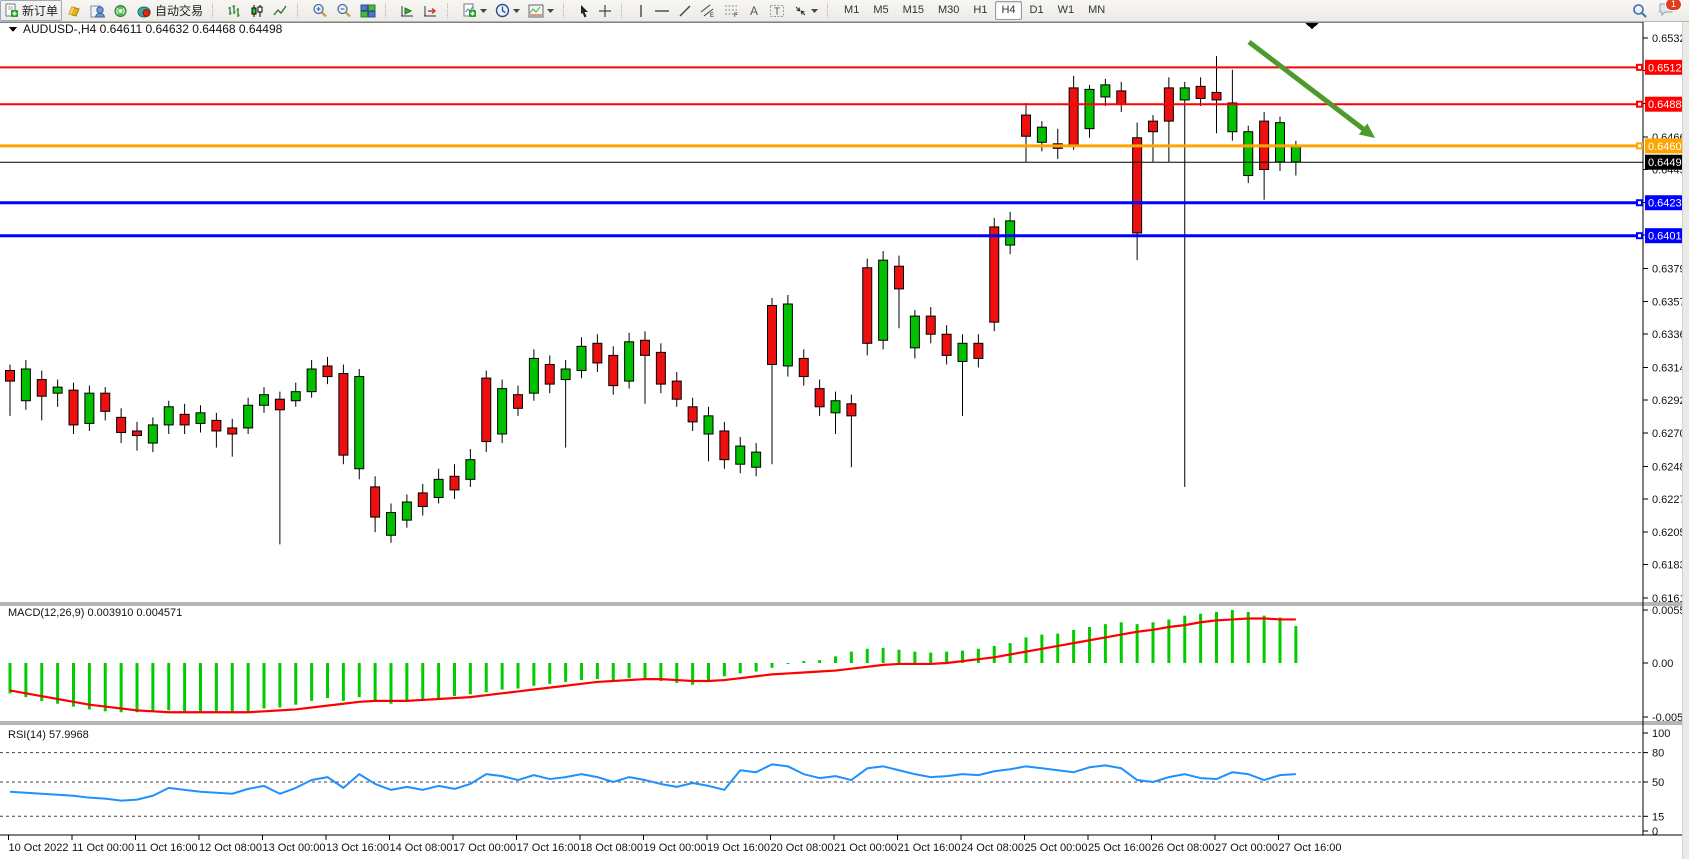 This screenshot has height=859, width=1689. What do you see at coordinates (1673, 5) in the screenshot?
I see `notification-badge: 1` at bounding box center [1673, 5].